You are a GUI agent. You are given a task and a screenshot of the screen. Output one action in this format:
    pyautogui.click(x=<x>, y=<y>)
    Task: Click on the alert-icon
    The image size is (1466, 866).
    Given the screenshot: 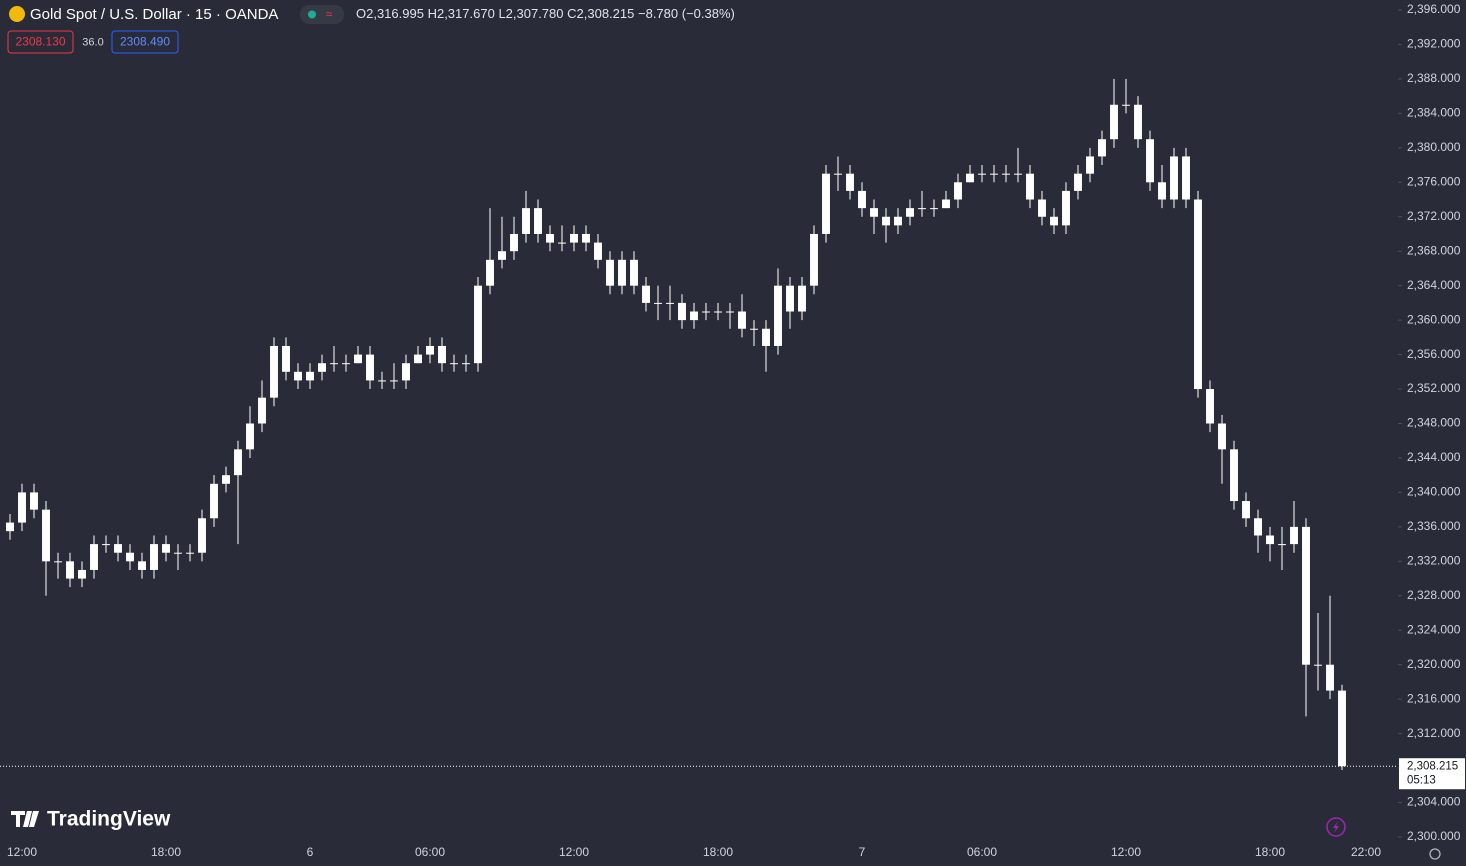 What is the action you would take?
    pyautogui.click(x=1336, y=827)
    